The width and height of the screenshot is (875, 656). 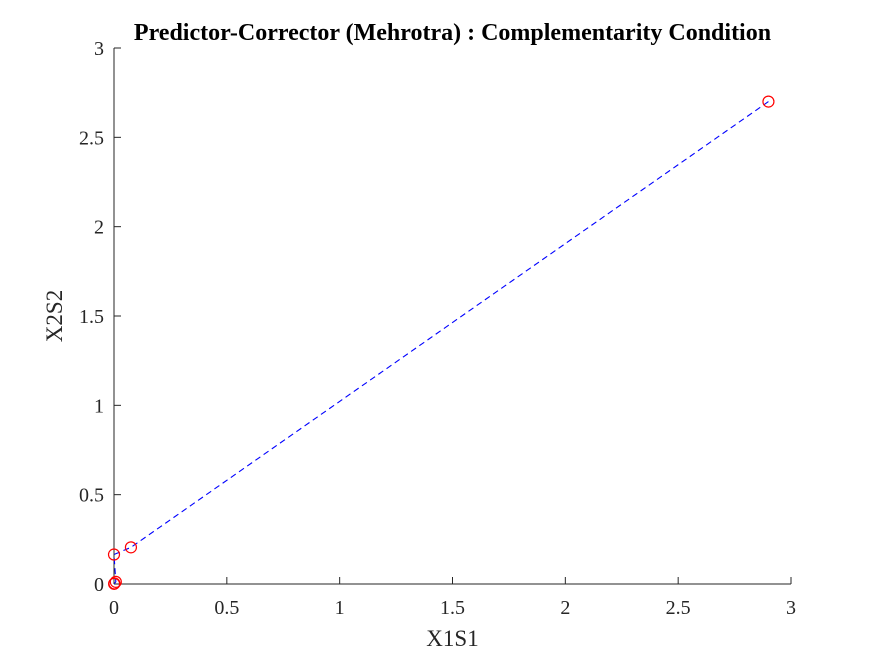 What do you see at coordinates (91, 317) in the screenshot?
I see `y-tick-label: 1.5` at bounding box center [91, 317].